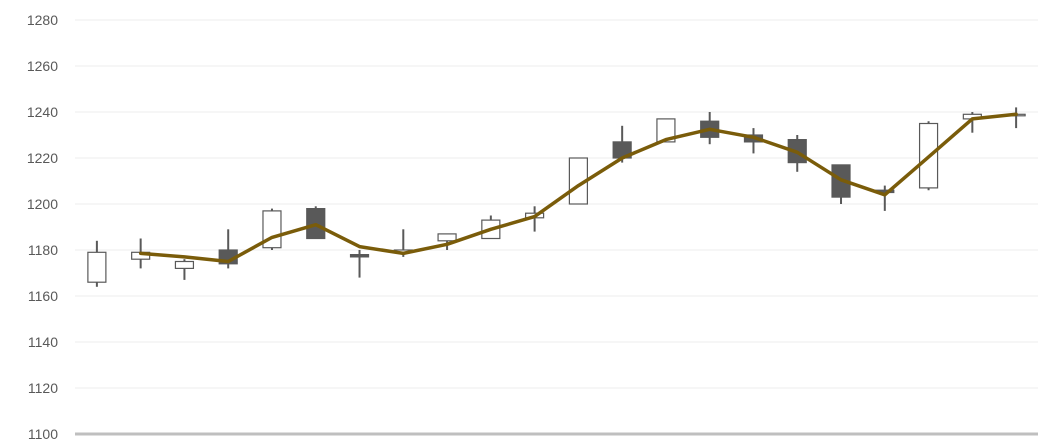  Describe the element at coordinates (359, 256) in the screenshot. I see `candle-body-down` at that location.